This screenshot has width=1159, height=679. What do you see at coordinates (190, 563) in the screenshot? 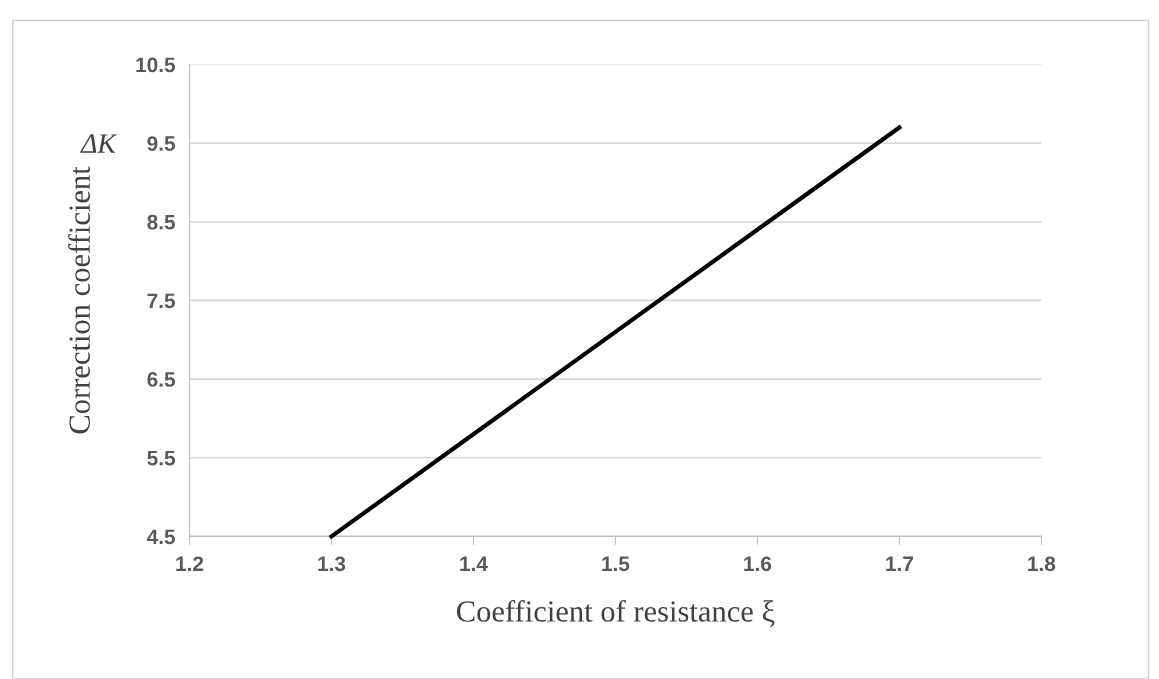
I see `x-tick-label: 1.2` at bounding box center [190, 563].